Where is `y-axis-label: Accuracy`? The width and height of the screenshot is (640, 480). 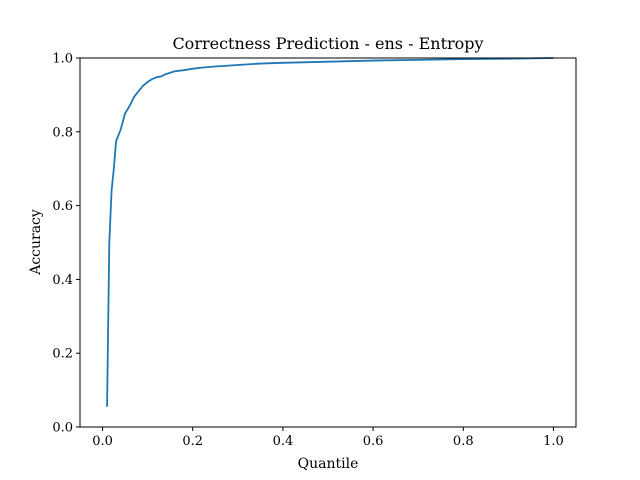 y-axis-label: Accuracy is located at coordinates (36, 242).